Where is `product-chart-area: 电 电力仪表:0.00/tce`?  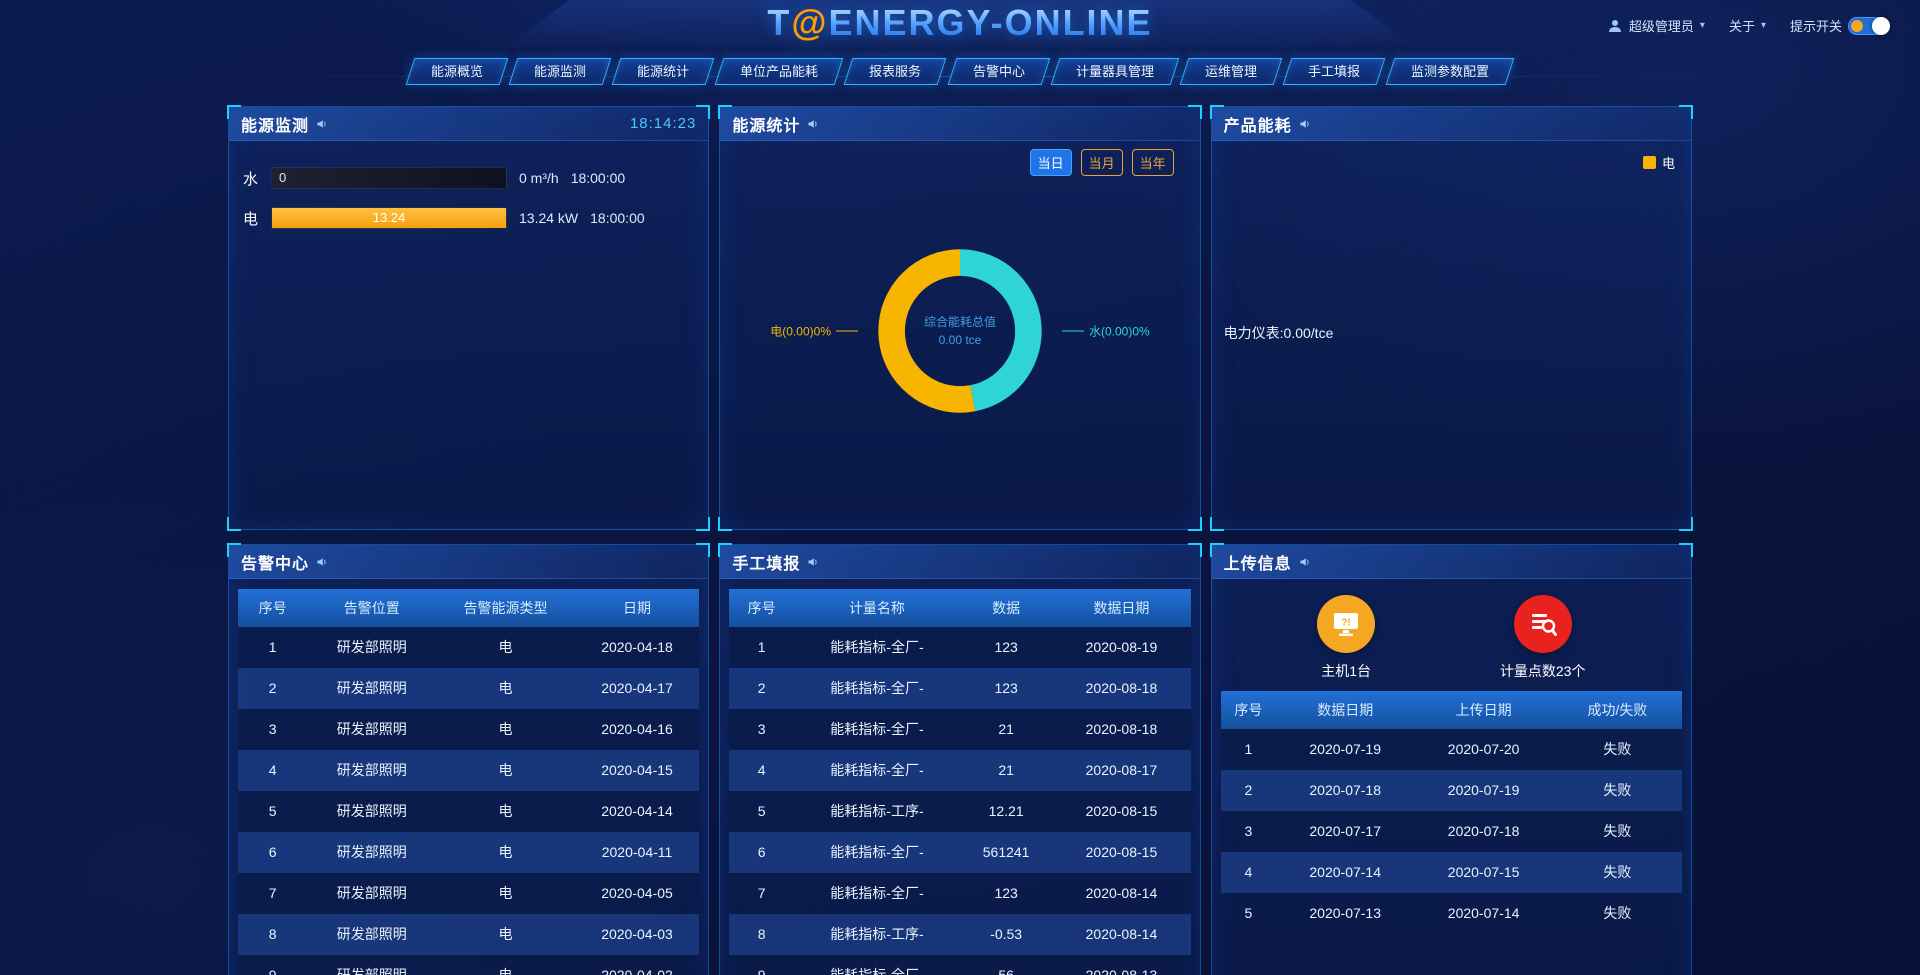
product-chart-area: 电 电力仪表:0.00/tce is located at coordinates (1451, 335).